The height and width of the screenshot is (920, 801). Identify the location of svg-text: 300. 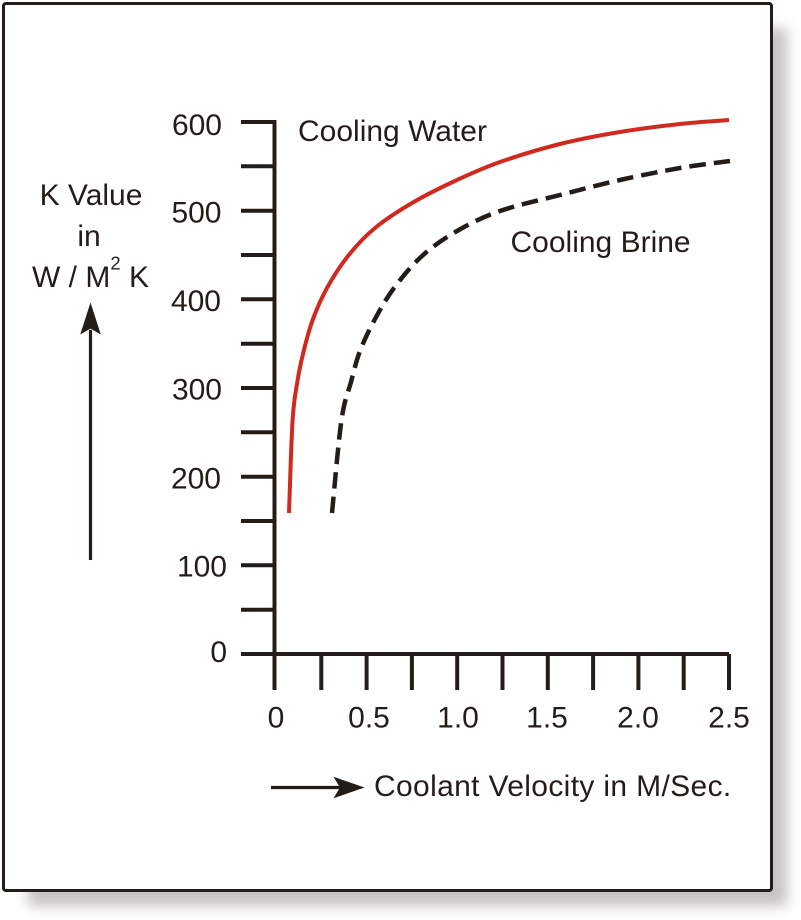
(197, 390).